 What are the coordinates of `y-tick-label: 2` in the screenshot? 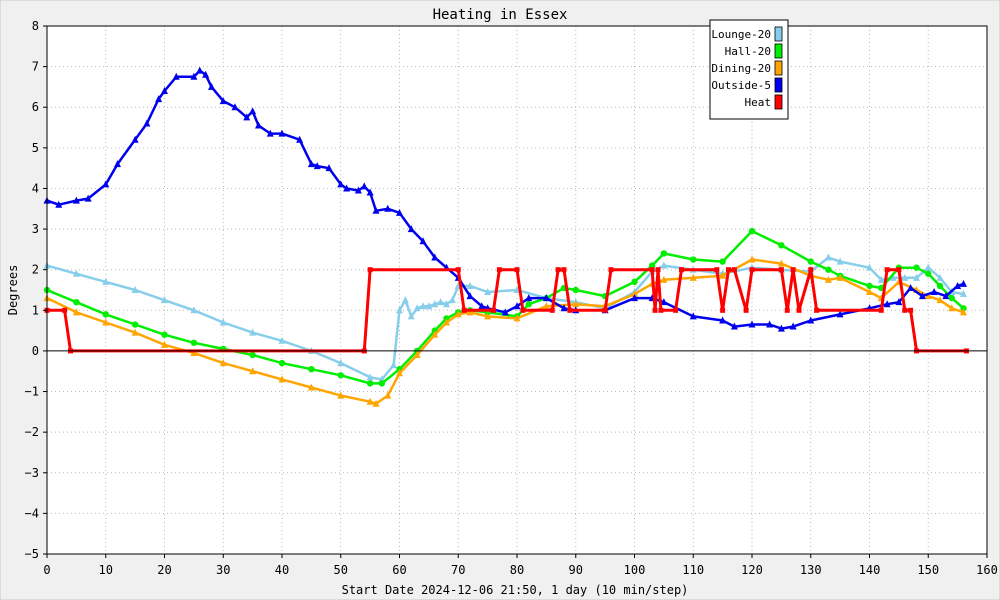 It's located at (35, 270).